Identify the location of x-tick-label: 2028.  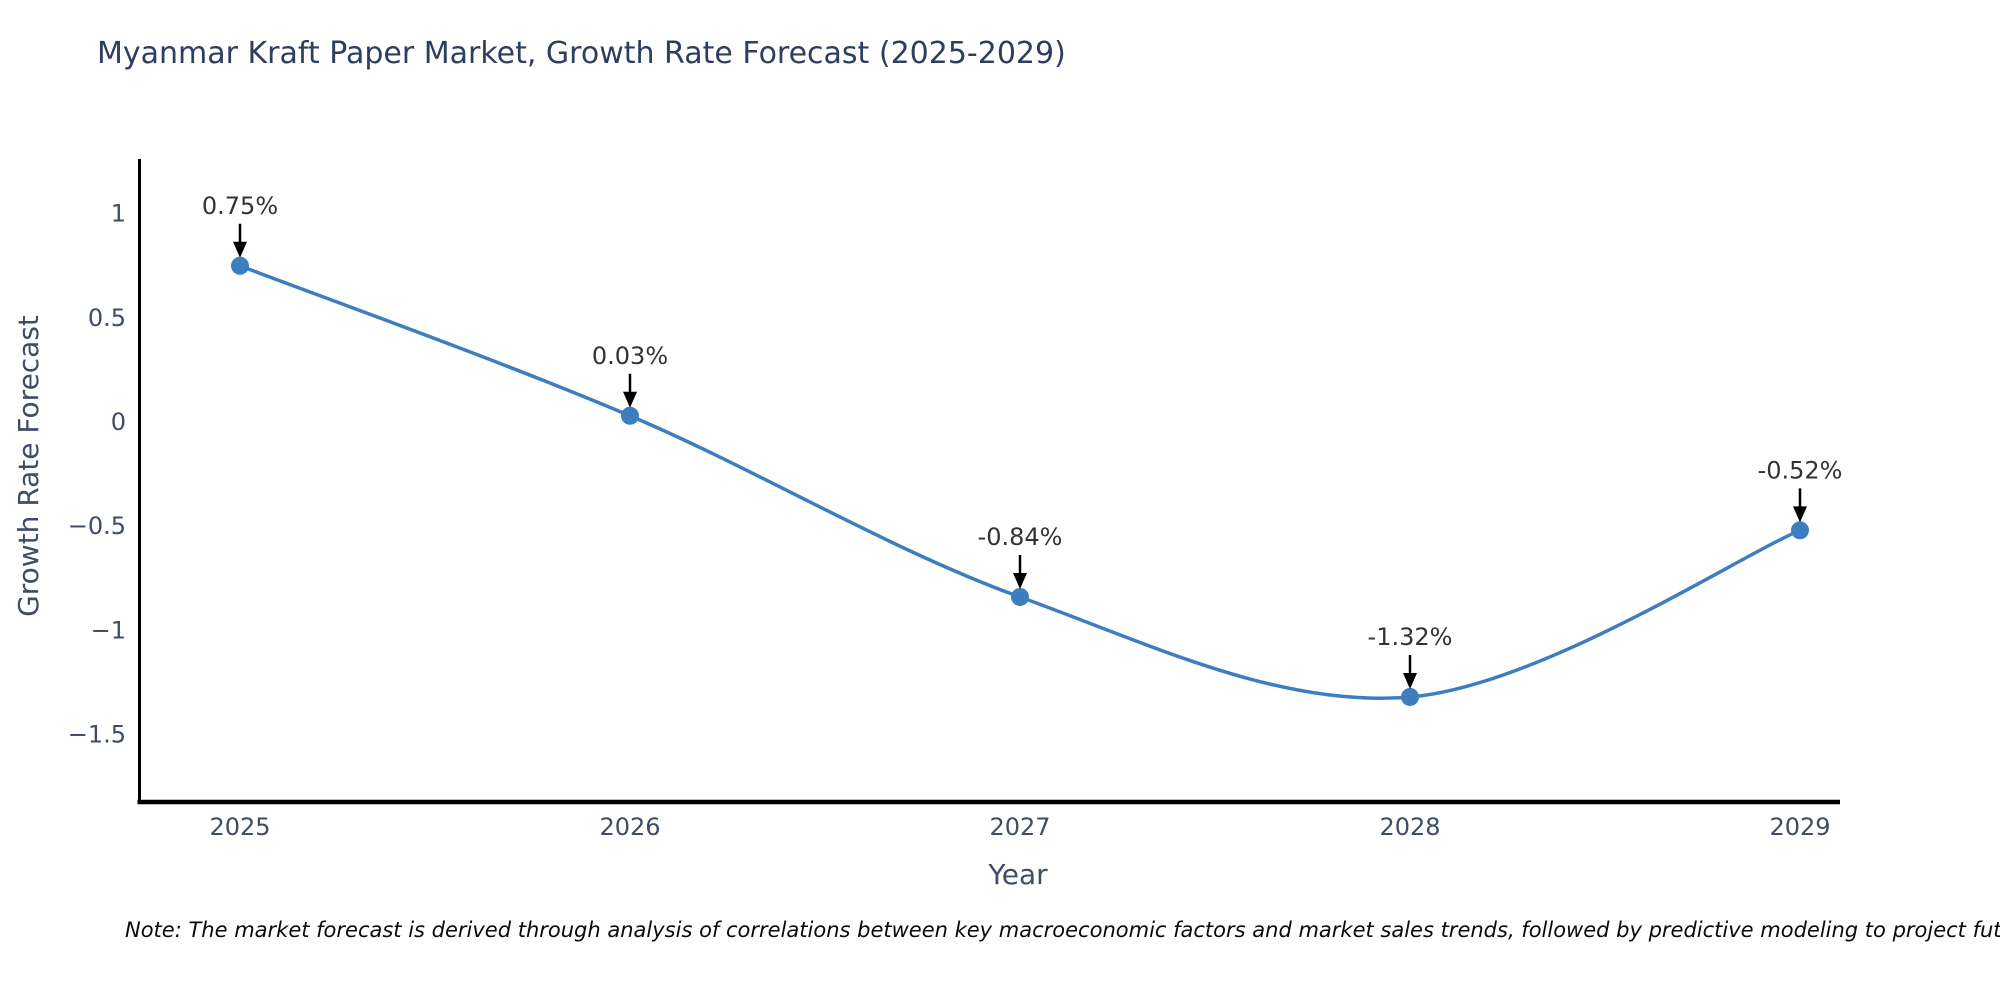
(1409, 827).